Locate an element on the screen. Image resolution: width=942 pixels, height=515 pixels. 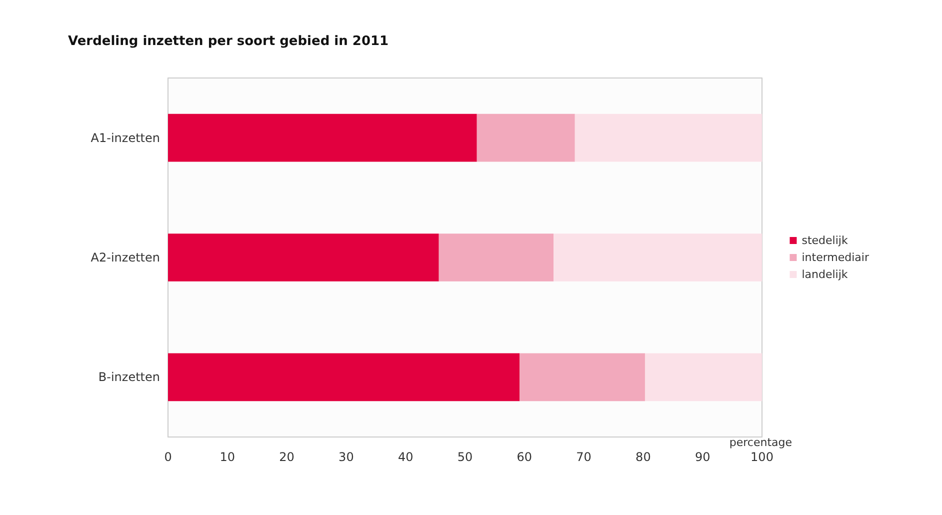
y-tick-label: A1-inzetten is located at coordinates (125, 137).